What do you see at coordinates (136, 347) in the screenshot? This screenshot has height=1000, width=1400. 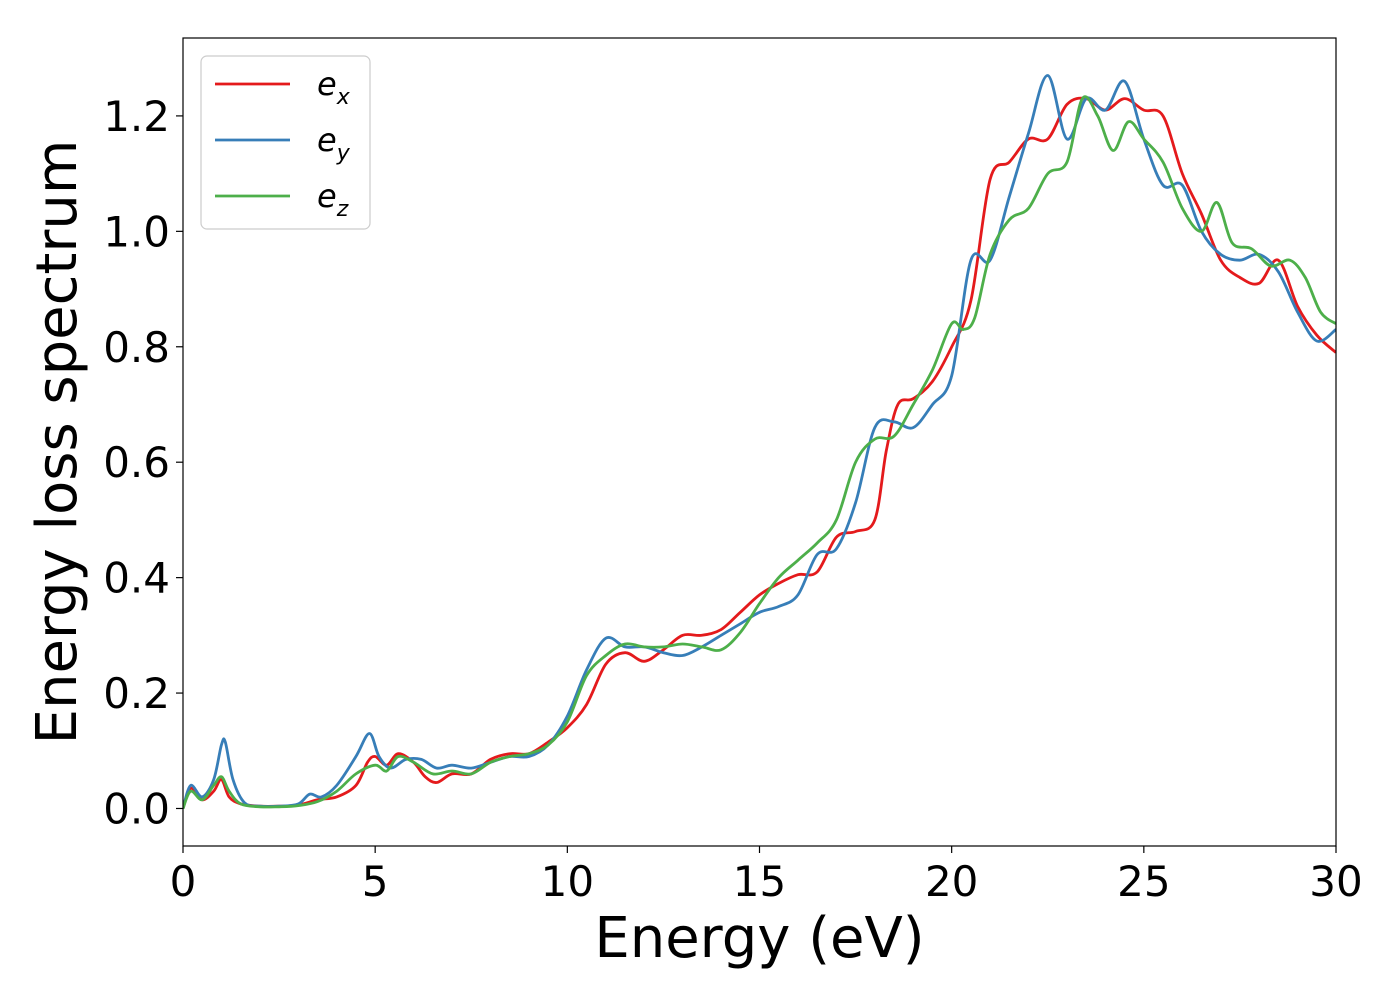 I see `y-tick-label: 0.8` at bounding box center [136, 347].